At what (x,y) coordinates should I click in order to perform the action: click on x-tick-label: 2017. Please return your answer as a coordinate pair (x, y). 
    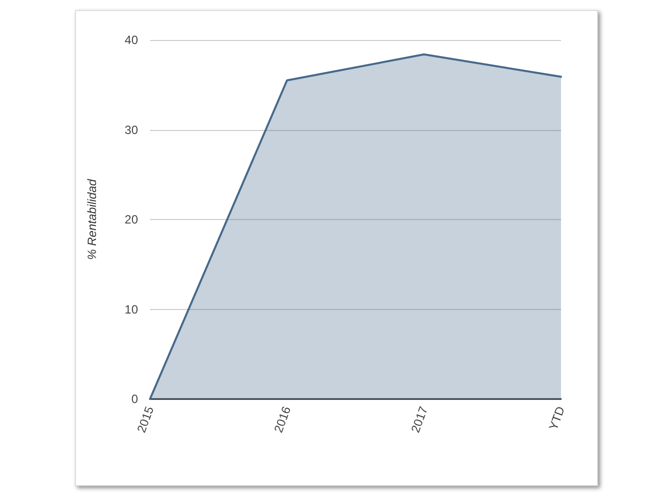
    Looking at the image, I should click on (419, 419).